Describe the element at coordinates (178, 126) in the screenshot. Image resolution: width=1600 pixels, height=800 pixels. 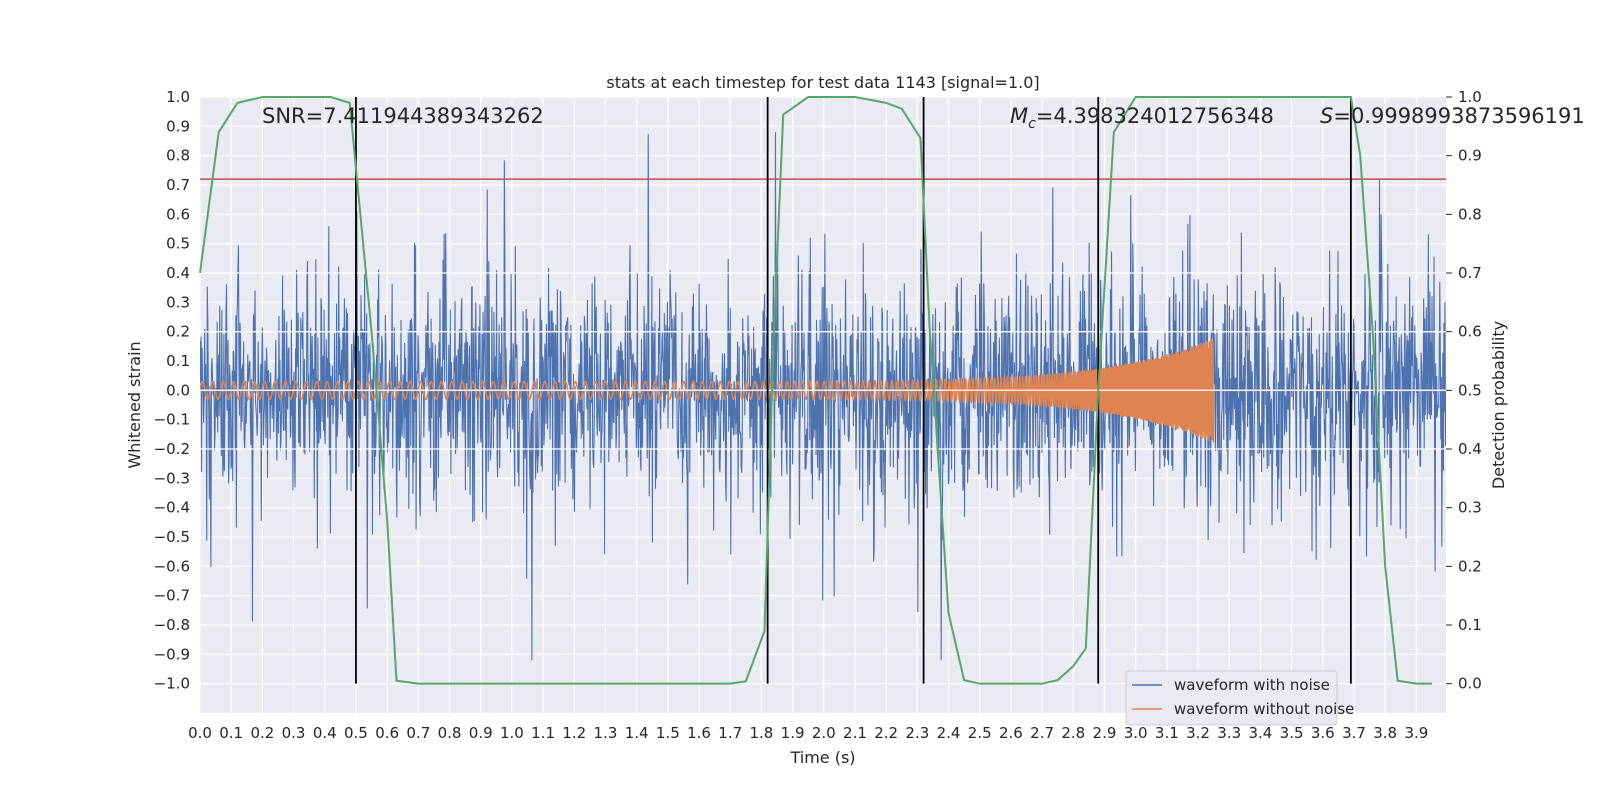
I see `y-tick-label: 0.9` at that location.